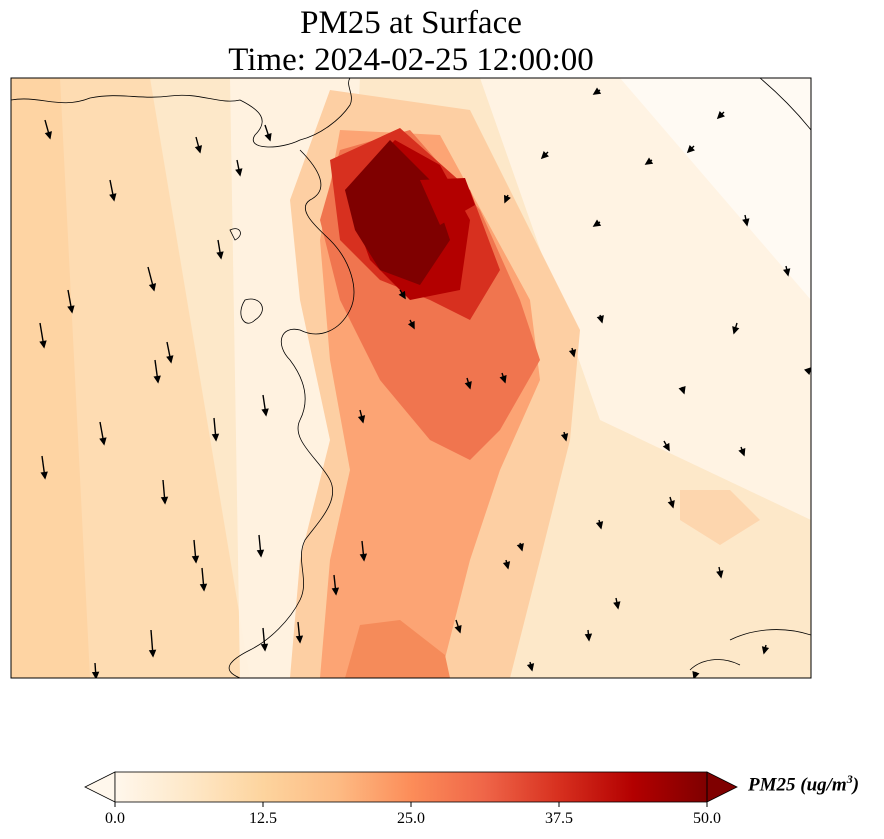  I want to click on colorbar-gradient, so click(411, 787).